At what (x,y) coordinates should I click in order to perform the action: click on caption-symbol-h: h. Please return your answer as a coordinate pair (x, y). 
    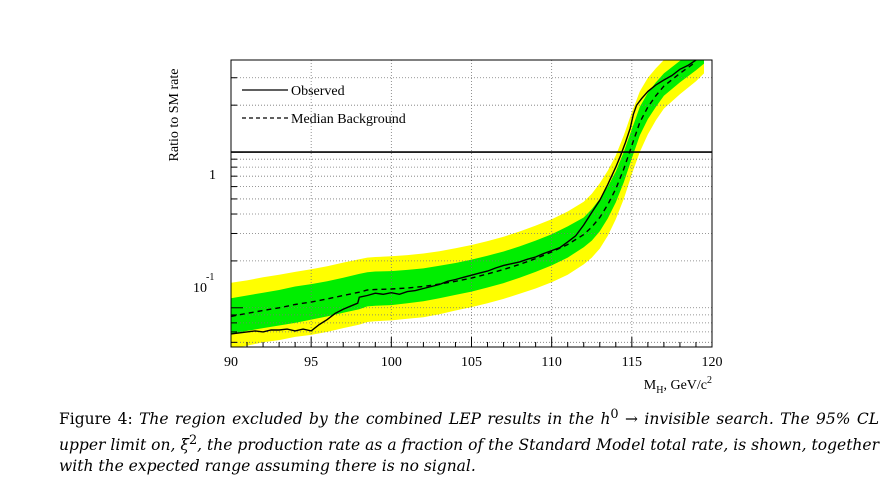
    Looking at the image, I should click on (605, 419).